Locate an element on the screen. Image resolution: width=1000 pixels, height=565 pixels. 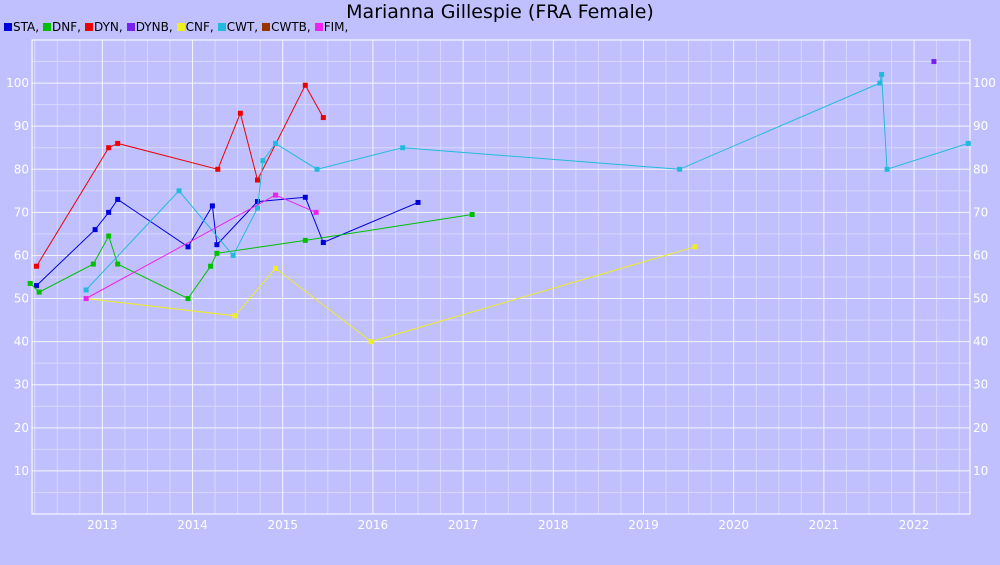
legend-label: CWT, is located at coordinates (242, 27).